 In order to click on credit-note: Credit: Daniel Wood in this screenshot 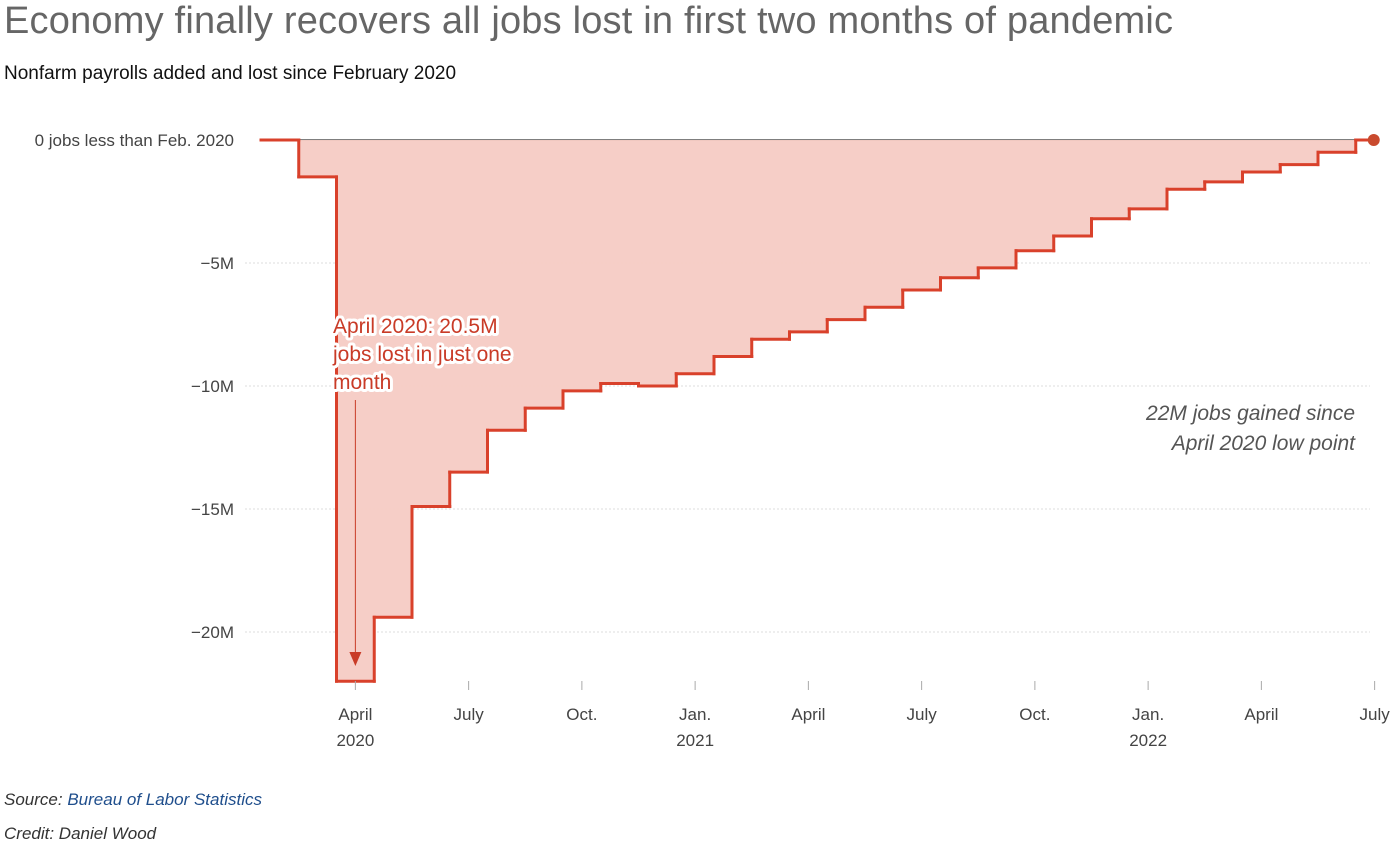, I will do `click(80, 833)`.